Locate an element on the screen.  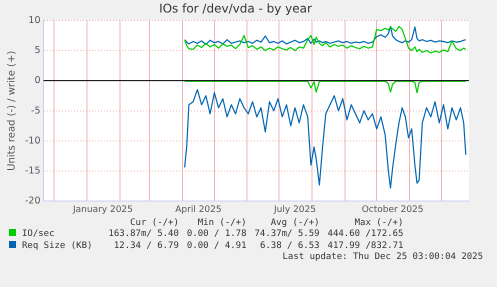
text: Last update: Thu Dec 25 03:00:04 2025 is located at coordinates (383, 257).